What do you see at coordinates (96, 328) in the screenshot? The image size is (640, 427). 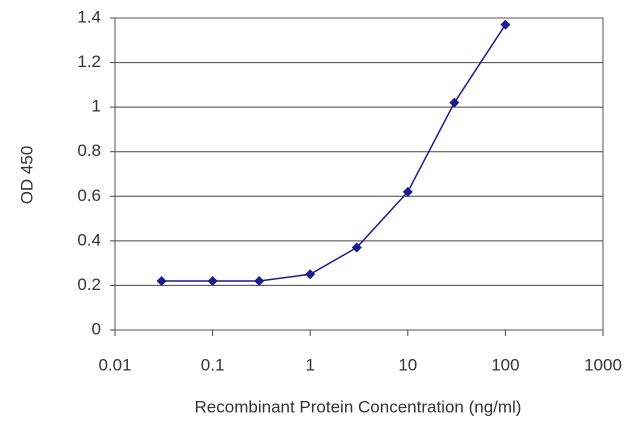 I see `y-tick-label: 0` at bounding box center [96, 328].